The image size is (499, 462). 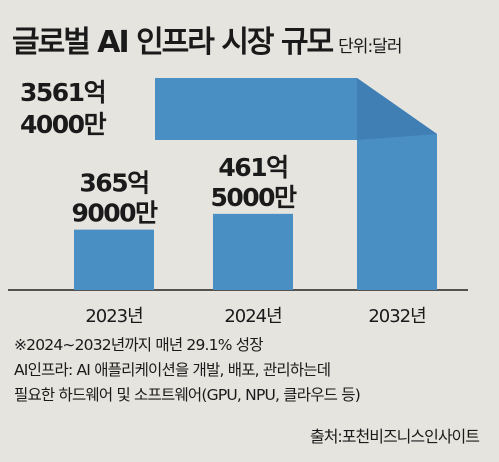 I want to click on data-label-2024년-2: 5000만, so click(x=253, y=197).